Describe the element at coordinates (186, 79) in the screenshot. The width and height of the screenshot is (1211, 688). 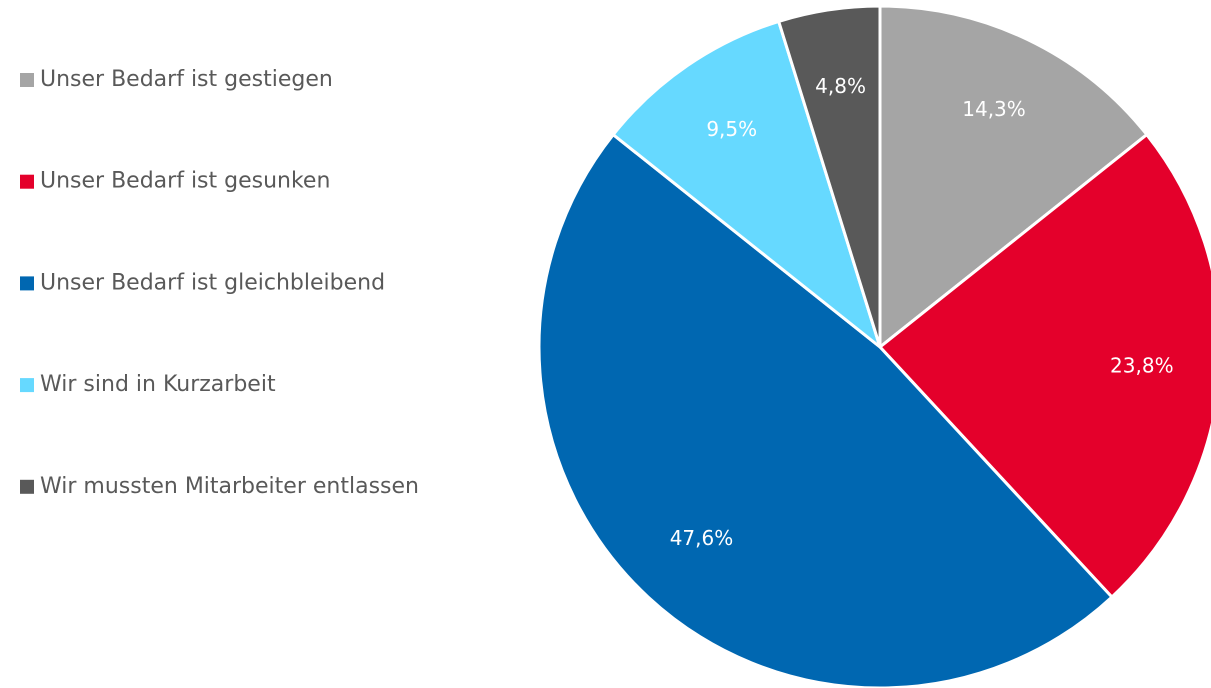
I see `legend-label: Unser Bedarf ist gestiegen` at that location.